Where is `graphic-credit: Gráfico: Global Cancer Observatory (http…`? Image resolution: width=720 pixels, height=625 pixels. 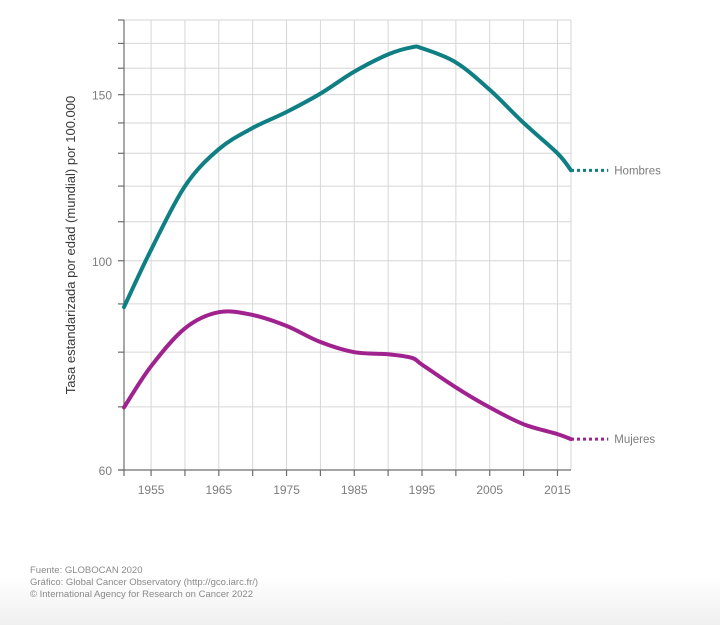
graphic-credit: Gráfico: Global Cancer Observatory (http… is located at coordinates (144, 582).